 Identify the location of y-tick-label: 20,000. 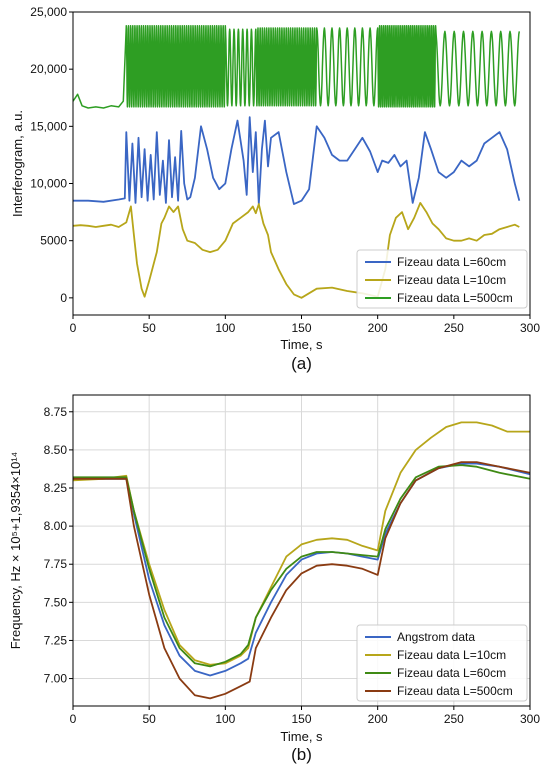
(48, 69).